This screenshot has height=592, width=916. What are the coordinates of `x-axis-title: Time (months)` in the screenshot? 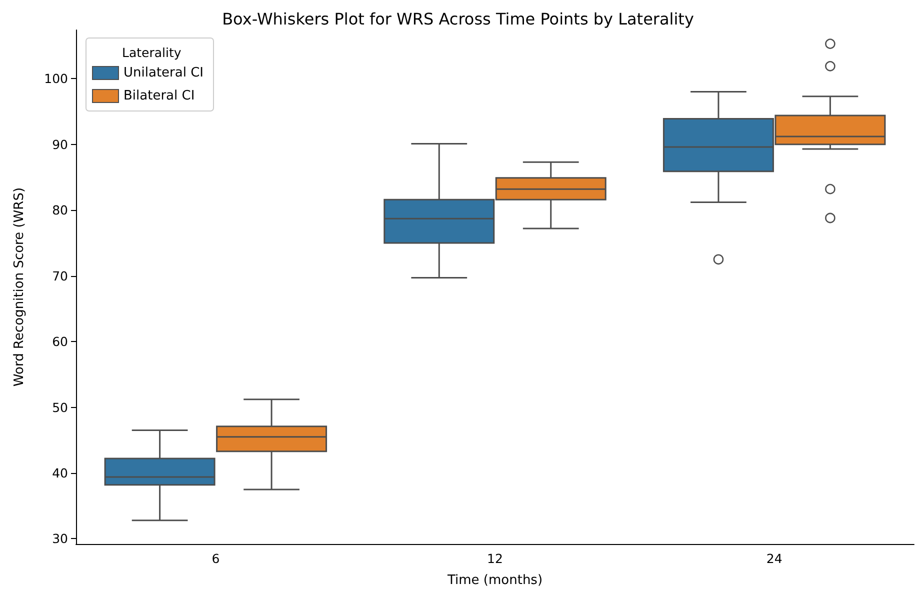 It's located at (494, 580).